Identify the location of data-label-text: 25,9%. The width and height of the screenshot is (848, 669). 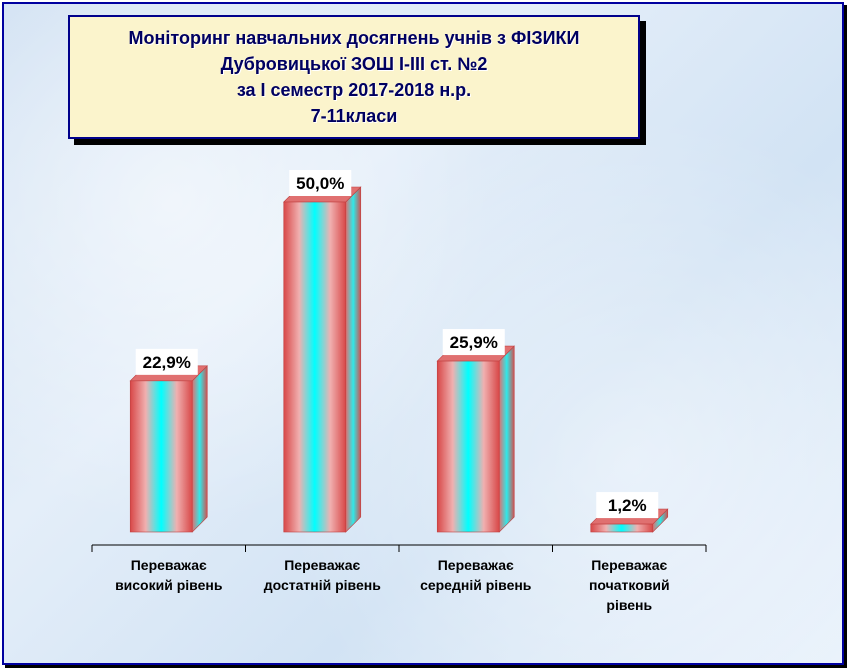
(474, 342).